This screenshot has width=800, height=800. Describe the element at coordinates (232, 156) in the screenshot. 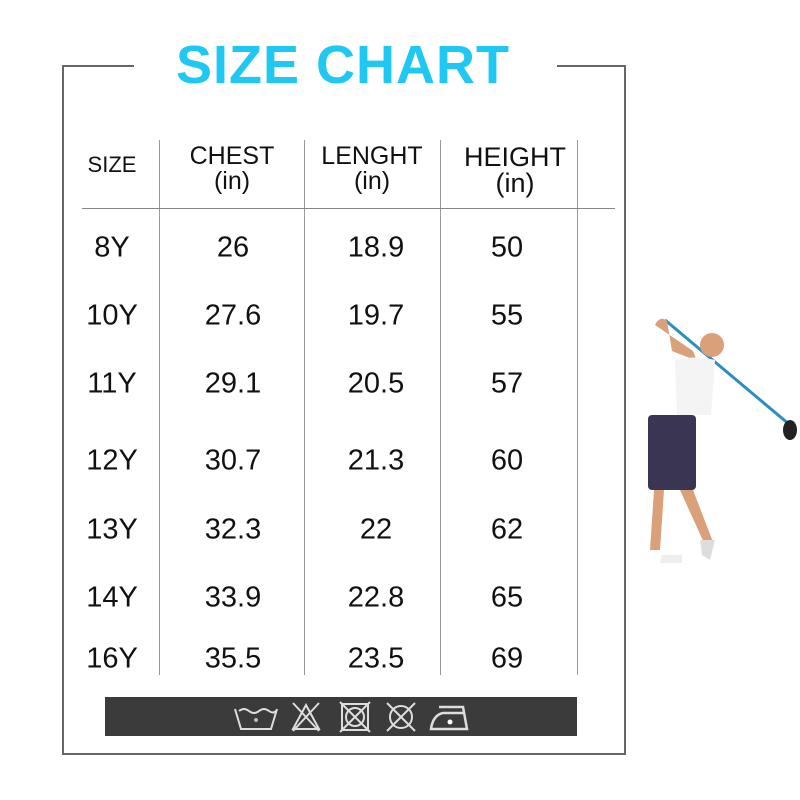

I see `header-label: CHEST` at that location.